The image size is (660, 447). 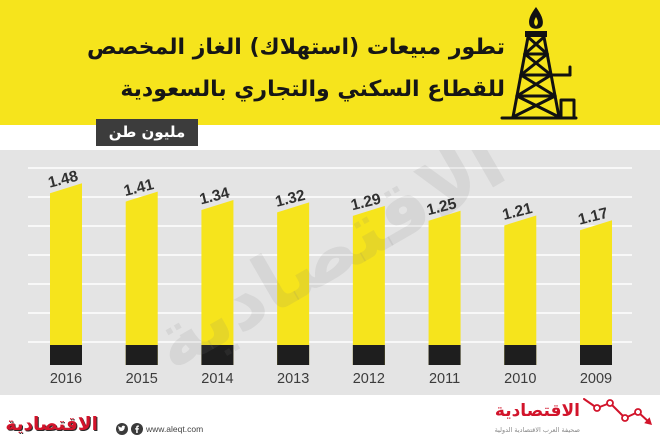 I want to click on left-logo: الاقتصادية, so click(x=52, y=424).